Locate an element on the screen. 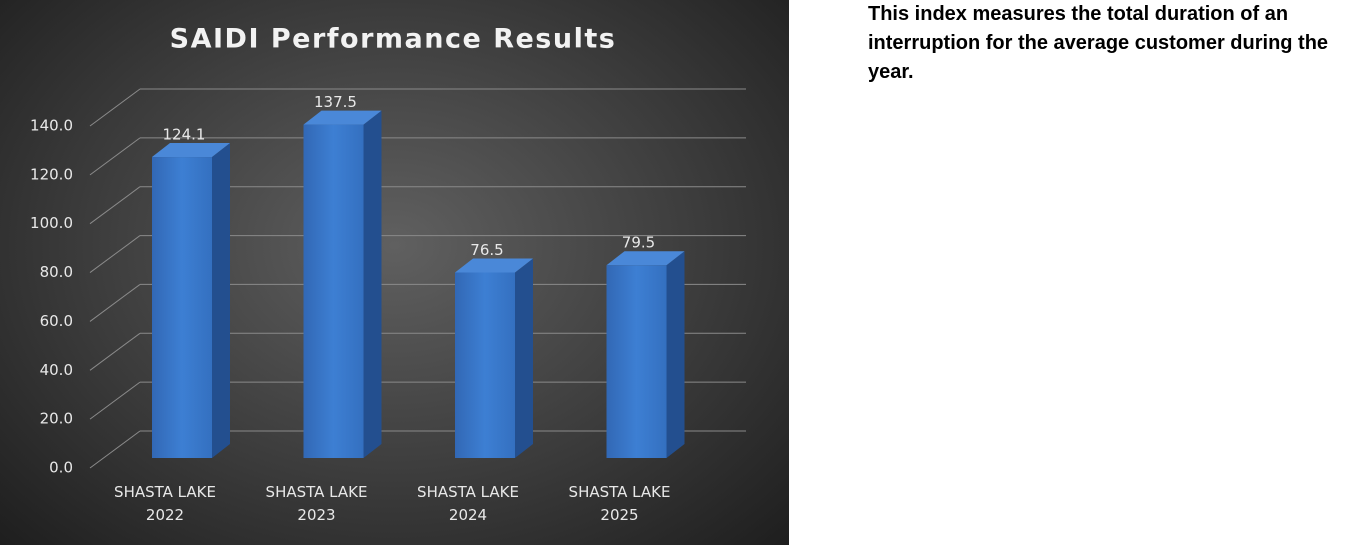 Image resolution: width=1356 pixels, height=550 pixels. x-tick-label: SHASTA LAKE 2024 is located at coordinates (468, 503).